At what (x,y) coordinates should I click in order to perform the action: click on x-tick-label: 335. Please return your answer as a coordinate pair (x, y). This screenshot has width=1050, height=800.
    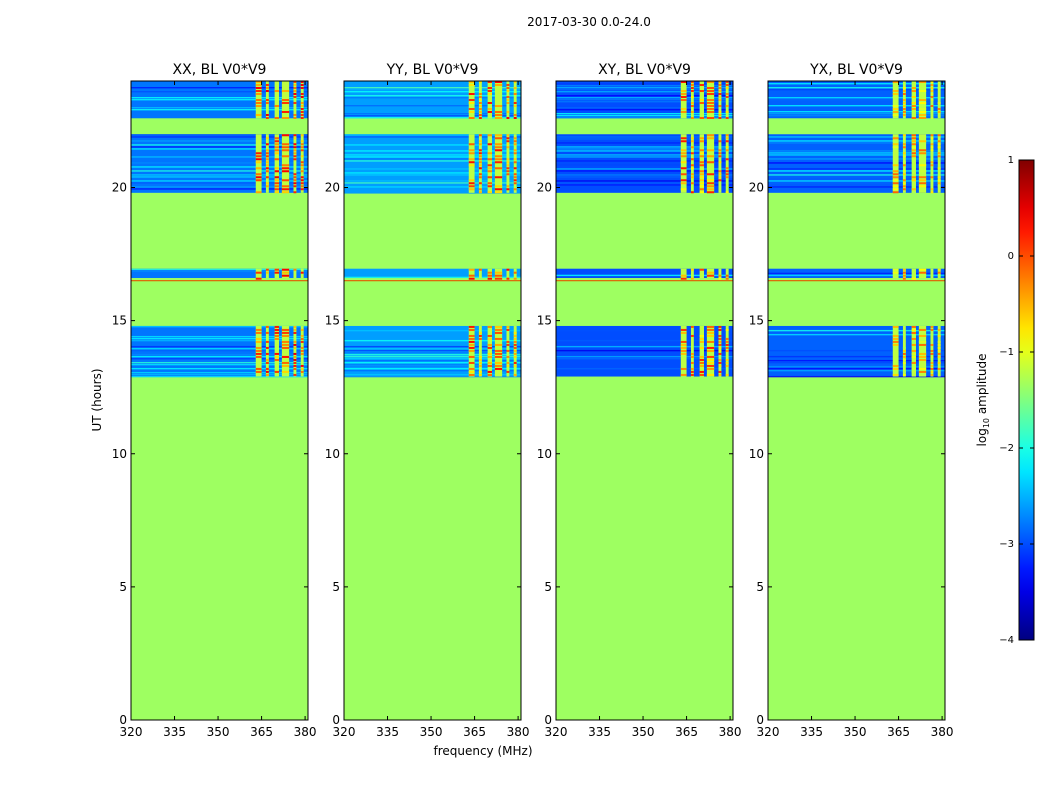
    Looking at the image, I should click on (387, 732).